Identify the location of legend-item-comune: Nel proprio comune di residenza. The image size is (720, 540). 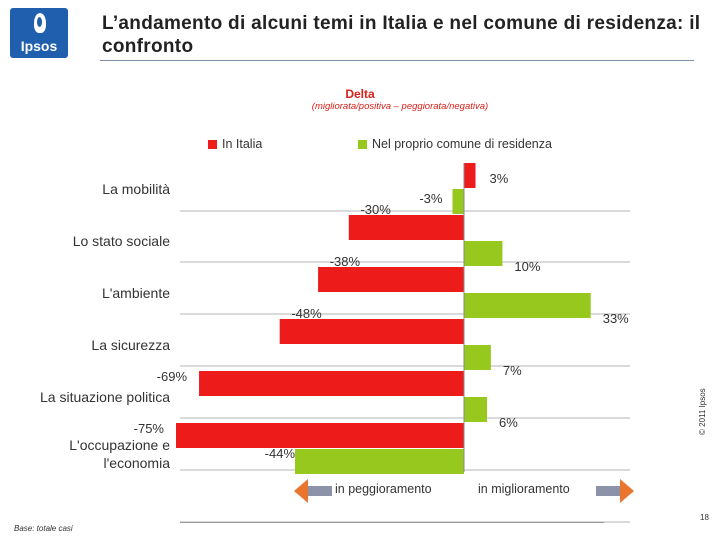
(455, 144).